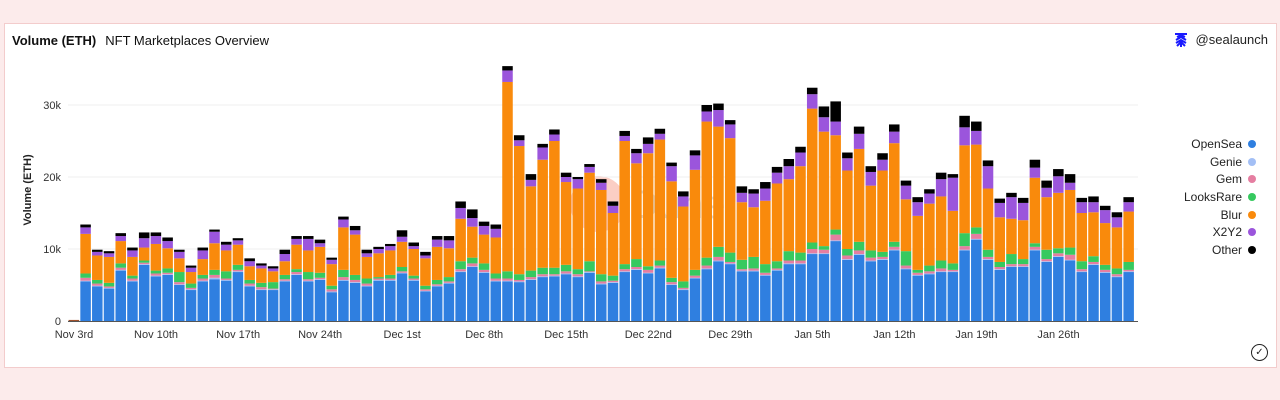 The width and height of the screenshot is (1280, 400). I want to click on bar-segment-genie: Dec 23 Genie: 0.1k, so click(660, 268).